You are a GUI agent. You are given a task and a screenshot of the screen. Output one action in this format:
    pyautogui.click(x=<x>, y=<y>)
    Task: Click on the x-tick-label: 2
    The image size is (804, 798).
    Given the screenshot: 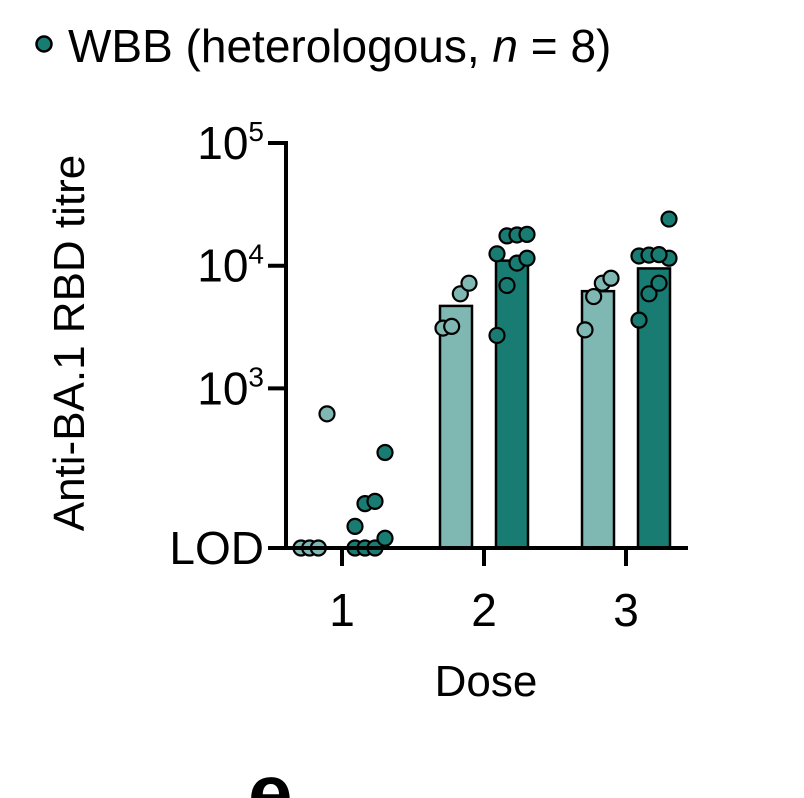 What is the action you would take?
    pyautogui.click(x=484, y=610)
    